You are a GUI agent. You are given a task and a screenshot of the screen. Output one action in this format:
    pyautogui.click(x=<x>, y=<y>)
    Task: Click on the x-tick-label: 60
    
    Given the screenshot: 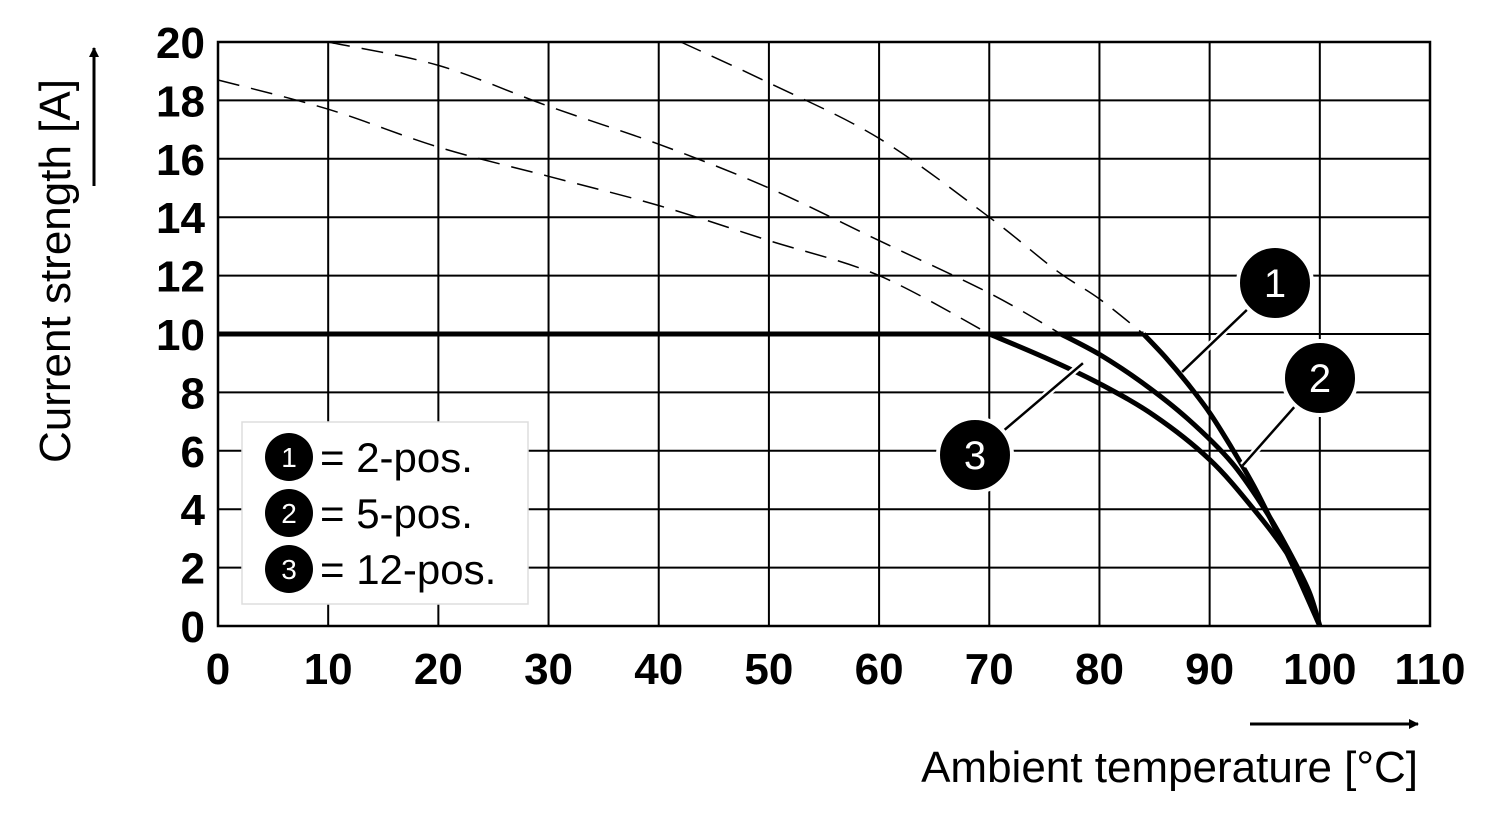 What is the action you would take?
    pyautogui.click(x=879, y=669)
    